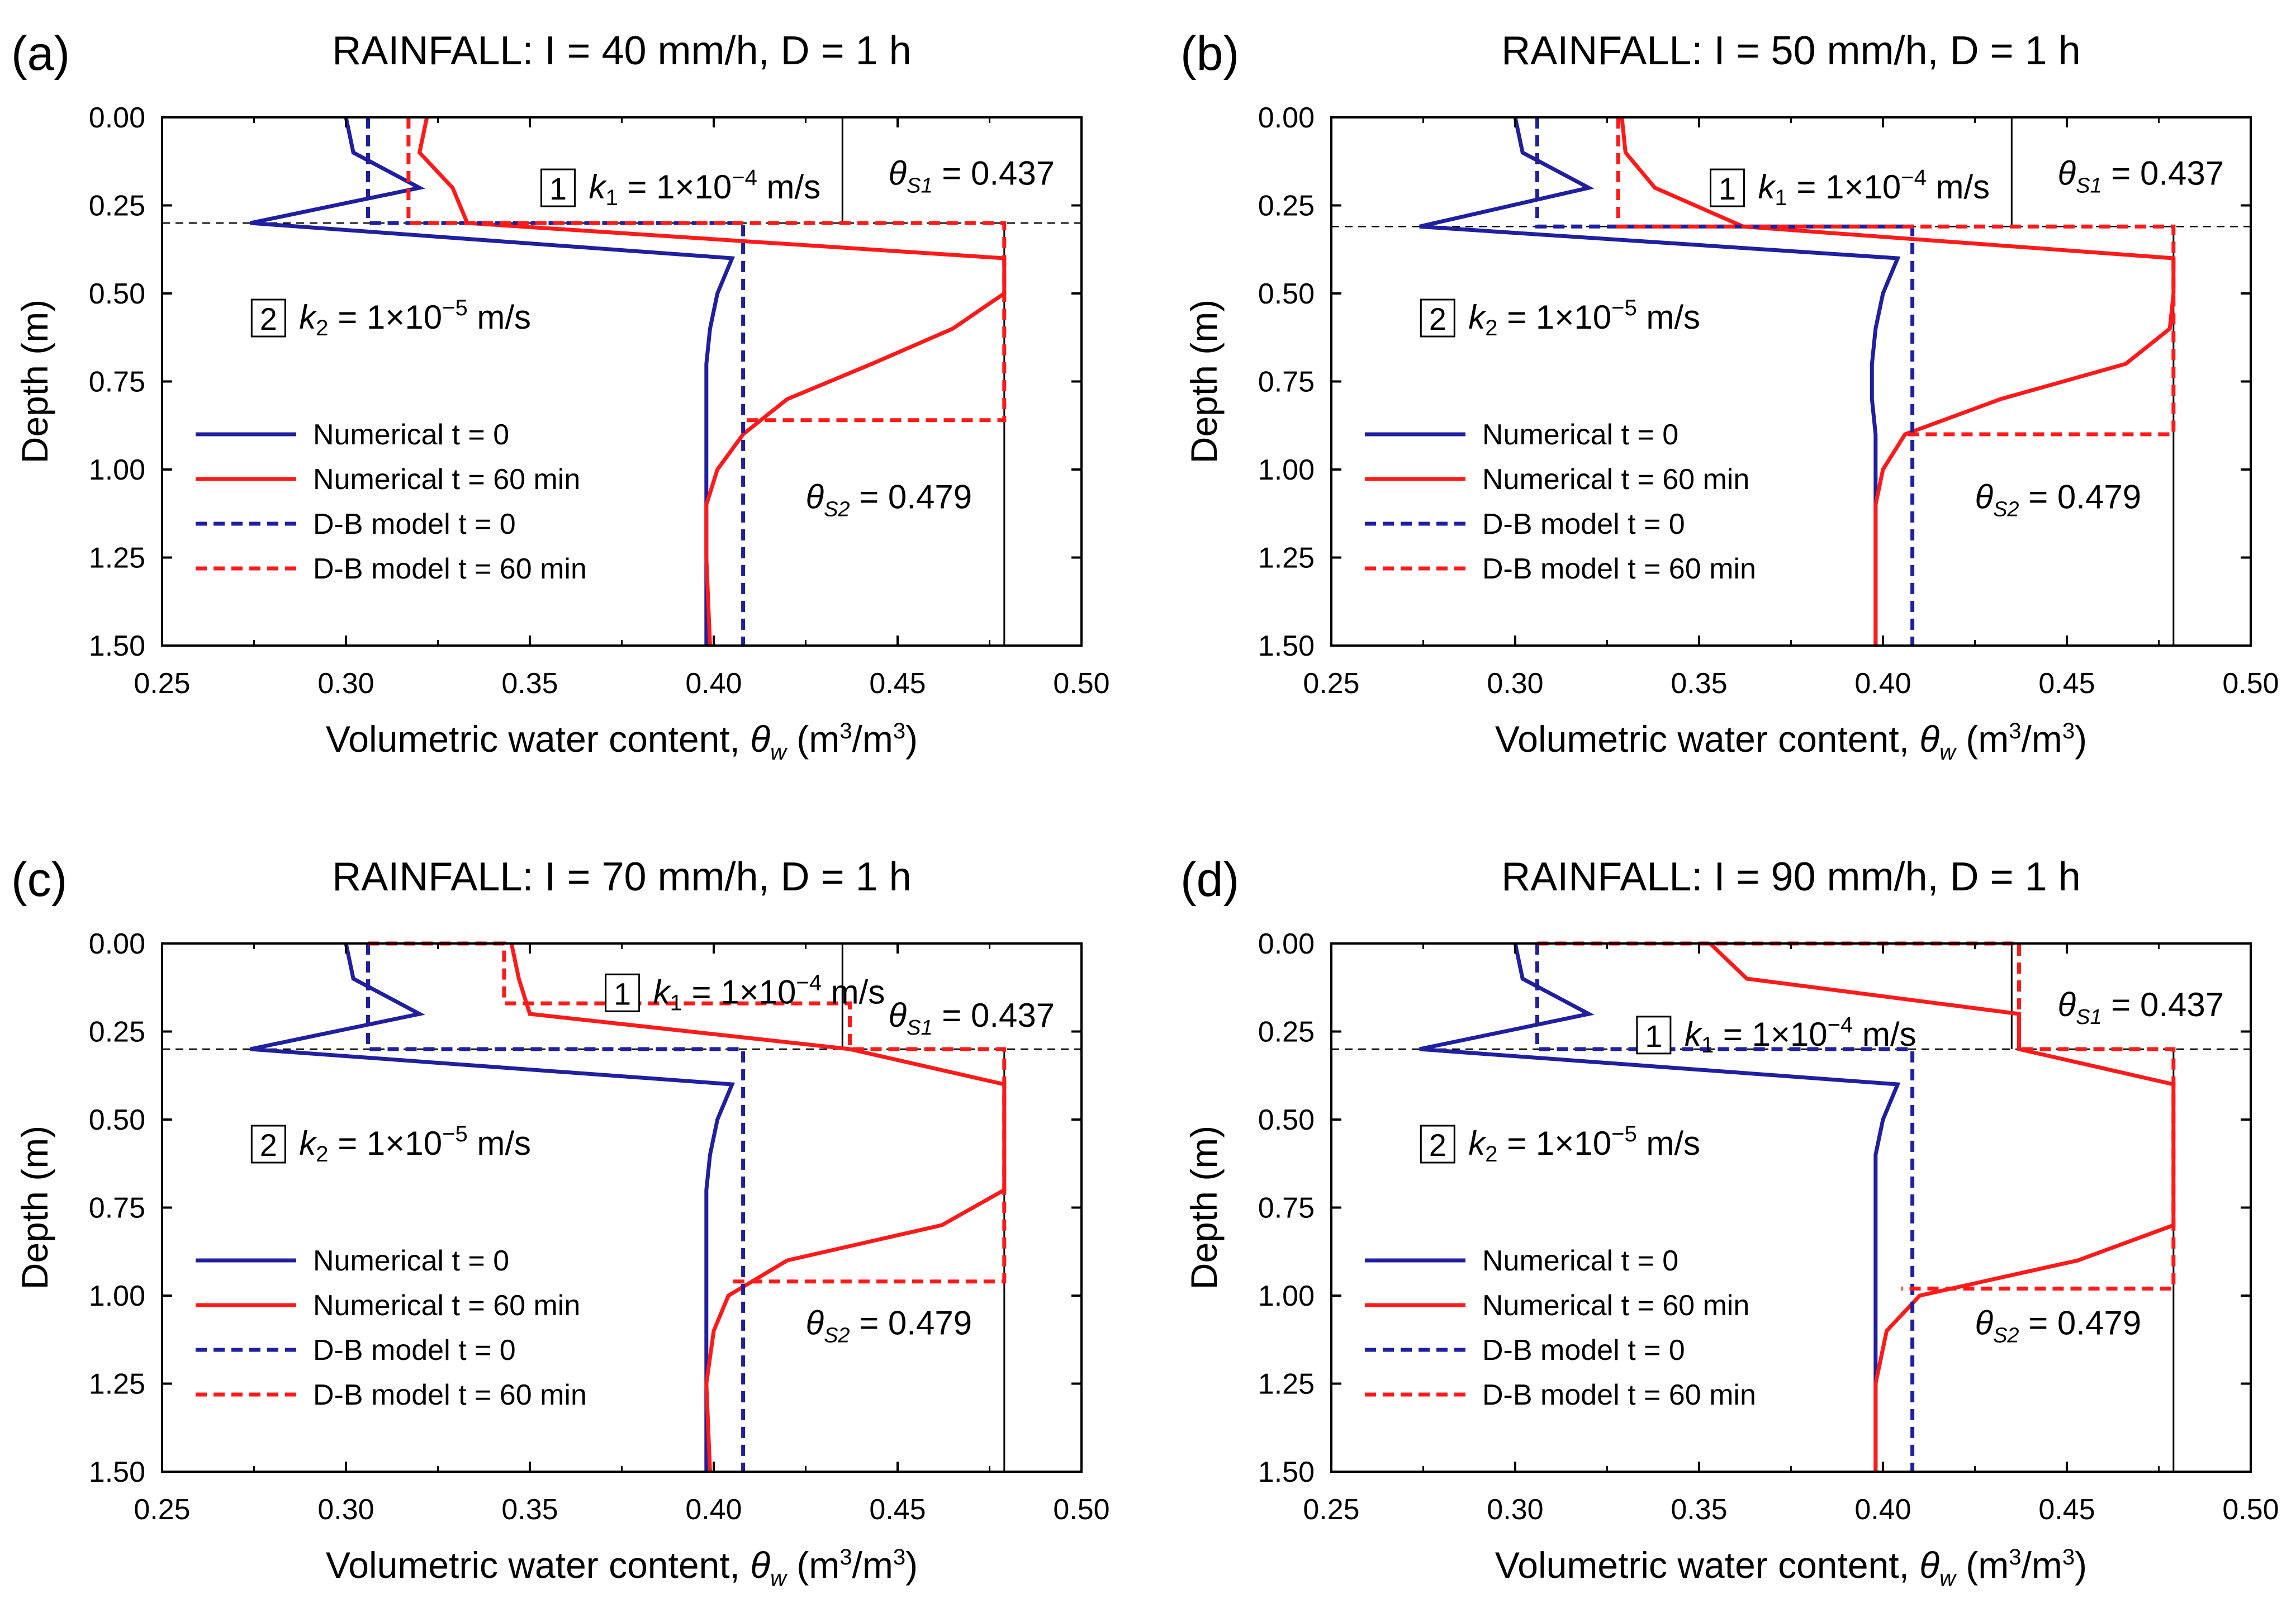 The image size is (2296, 1598). What do you see at coordinates (117, 559) in the screenshot?
I see `y-tick-label: 1.25` at bounding box center [117, 559].